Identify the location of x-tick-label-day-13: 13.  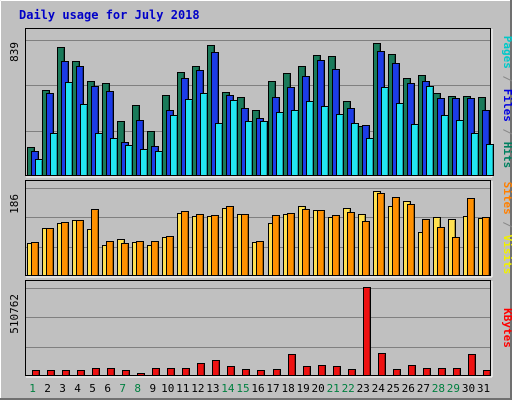
(212, 388).